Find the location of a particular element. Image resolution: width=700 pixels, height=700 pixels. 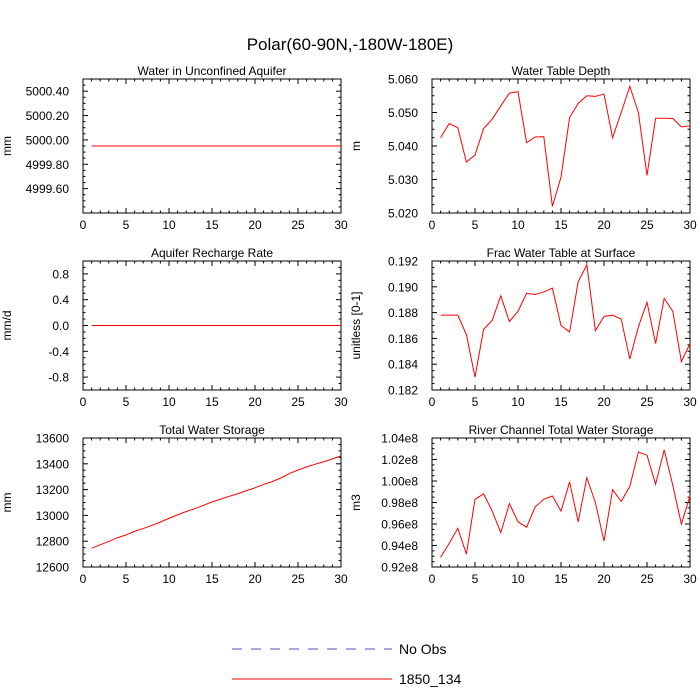

y-tick-label: 0.4 is located at coordinates (60, 300).